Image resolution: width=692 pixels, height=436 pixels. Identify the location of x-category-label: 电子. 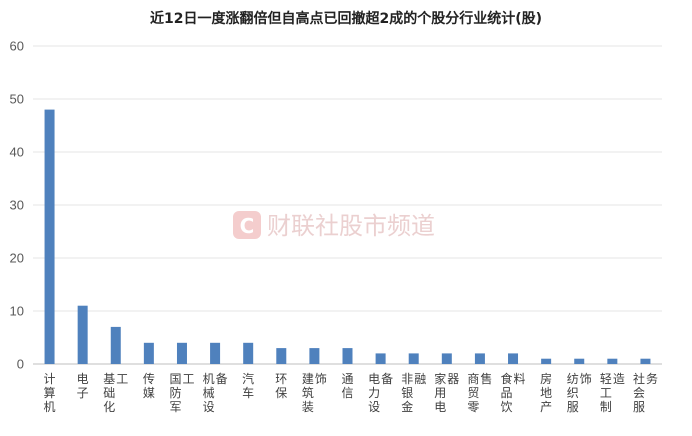
(83, 386).